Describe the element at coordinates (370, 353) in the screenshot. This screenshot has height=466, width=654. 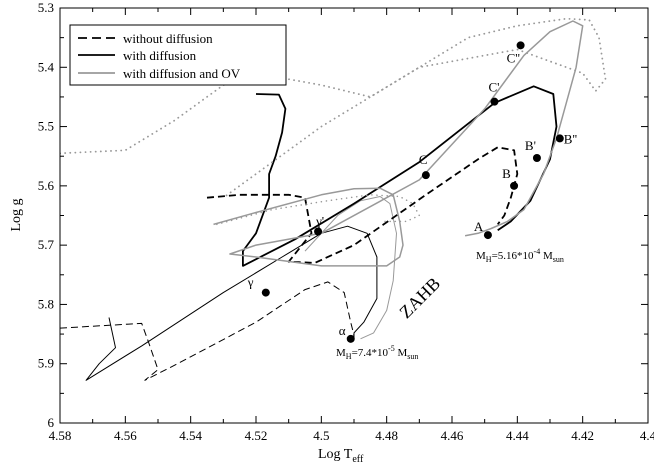
I see `mh-low-value: =7.4*10` at that location.